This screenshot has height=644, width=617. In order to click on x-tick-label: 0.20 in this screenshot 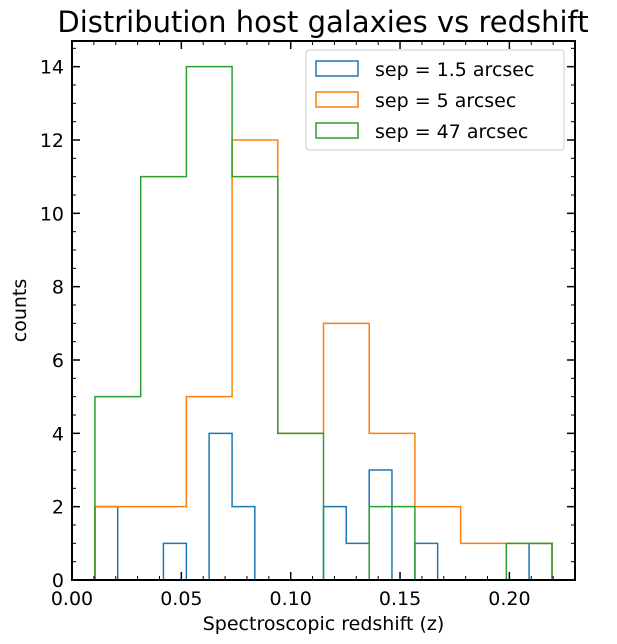, I will do `click(509, 599)`.